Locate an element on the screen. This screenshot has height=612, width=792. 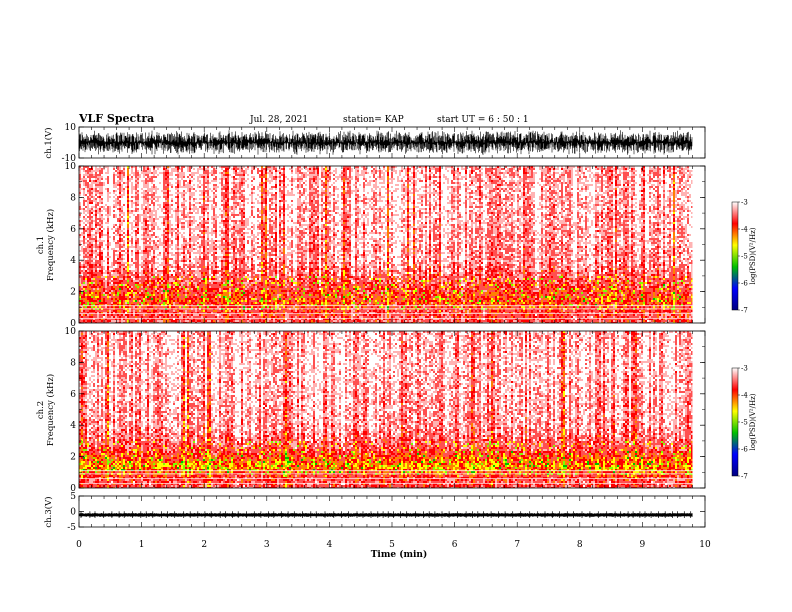
ch2-spectrogram-ytick-label: 4 is located at coordinates (73, 426).